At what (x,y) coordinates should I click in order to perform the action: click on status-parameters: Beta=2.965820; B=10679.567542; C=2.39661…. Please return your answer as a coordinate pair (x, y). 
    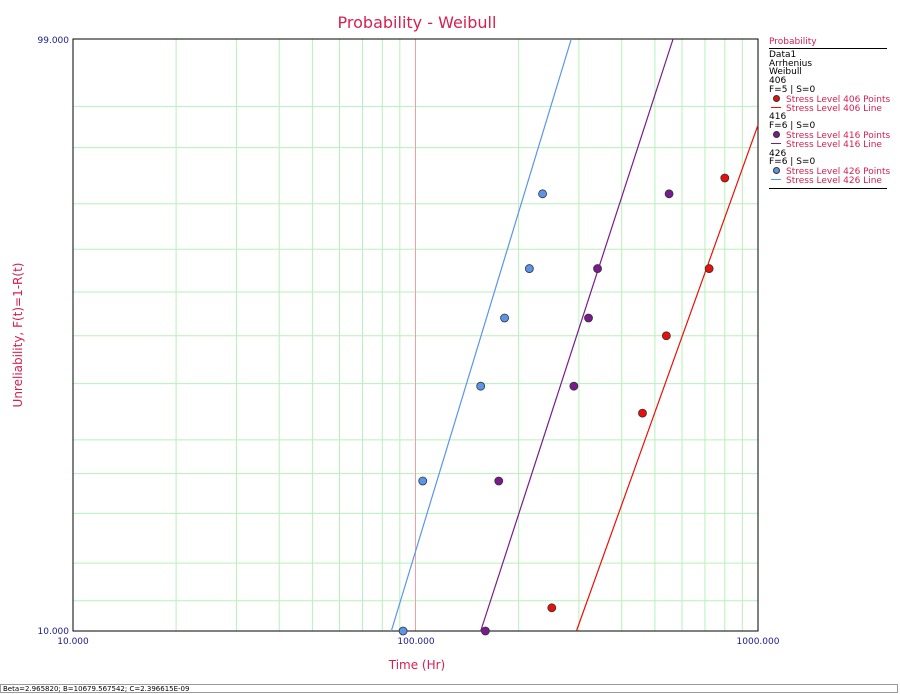
    Looking at the image, I should click on (96, 689).